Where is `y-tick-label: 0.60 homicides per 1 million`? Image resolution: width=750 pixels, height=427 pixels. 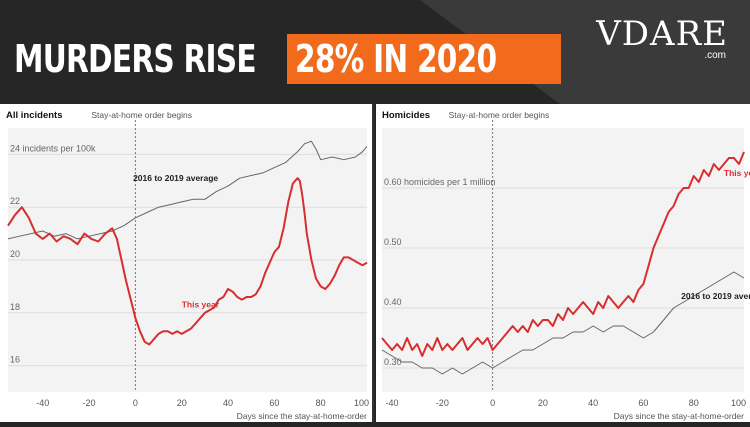
y-tick-label: 0.60 homicides per 1 million is located at coordinates (440, 182).